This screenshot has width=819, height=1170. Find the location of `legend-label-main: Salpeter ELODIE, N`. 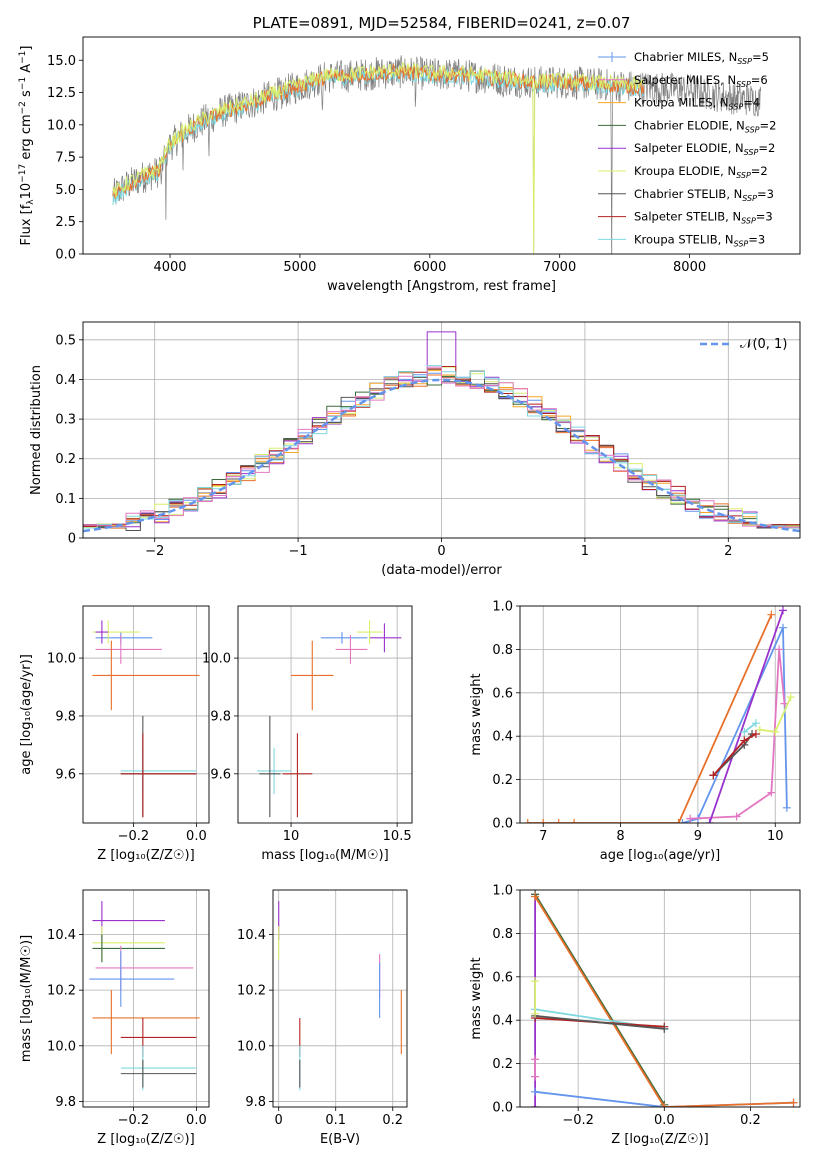

legend-label-main: Salpeter ELODIE, N is located at coordinates (689, 148).